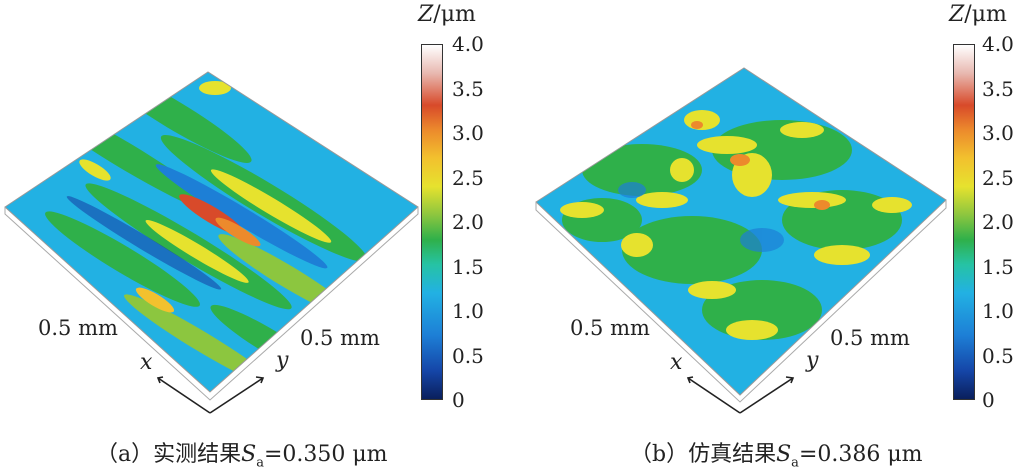  I want to click on caption-measured: （a）实测结果Sa=0.350 μm, so click(242, 456).